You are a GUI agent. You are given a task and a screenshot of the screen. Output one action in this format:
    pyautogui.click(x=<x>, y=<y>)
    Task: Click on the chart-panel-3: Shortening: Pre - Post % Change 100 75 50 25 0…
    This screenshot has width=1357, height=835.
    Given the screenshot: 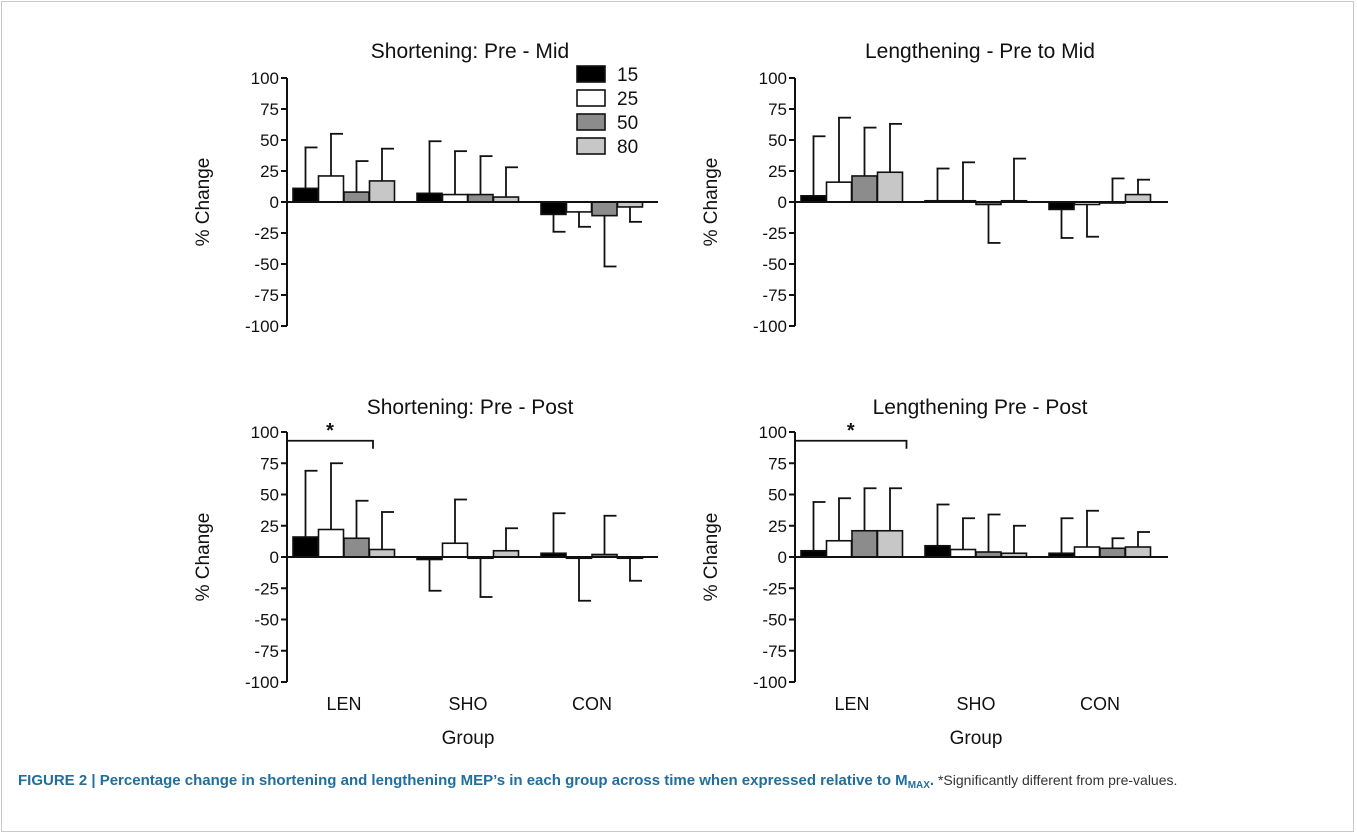 What is the action you would take?
    pyautogui.click(x=425, y=572)
    